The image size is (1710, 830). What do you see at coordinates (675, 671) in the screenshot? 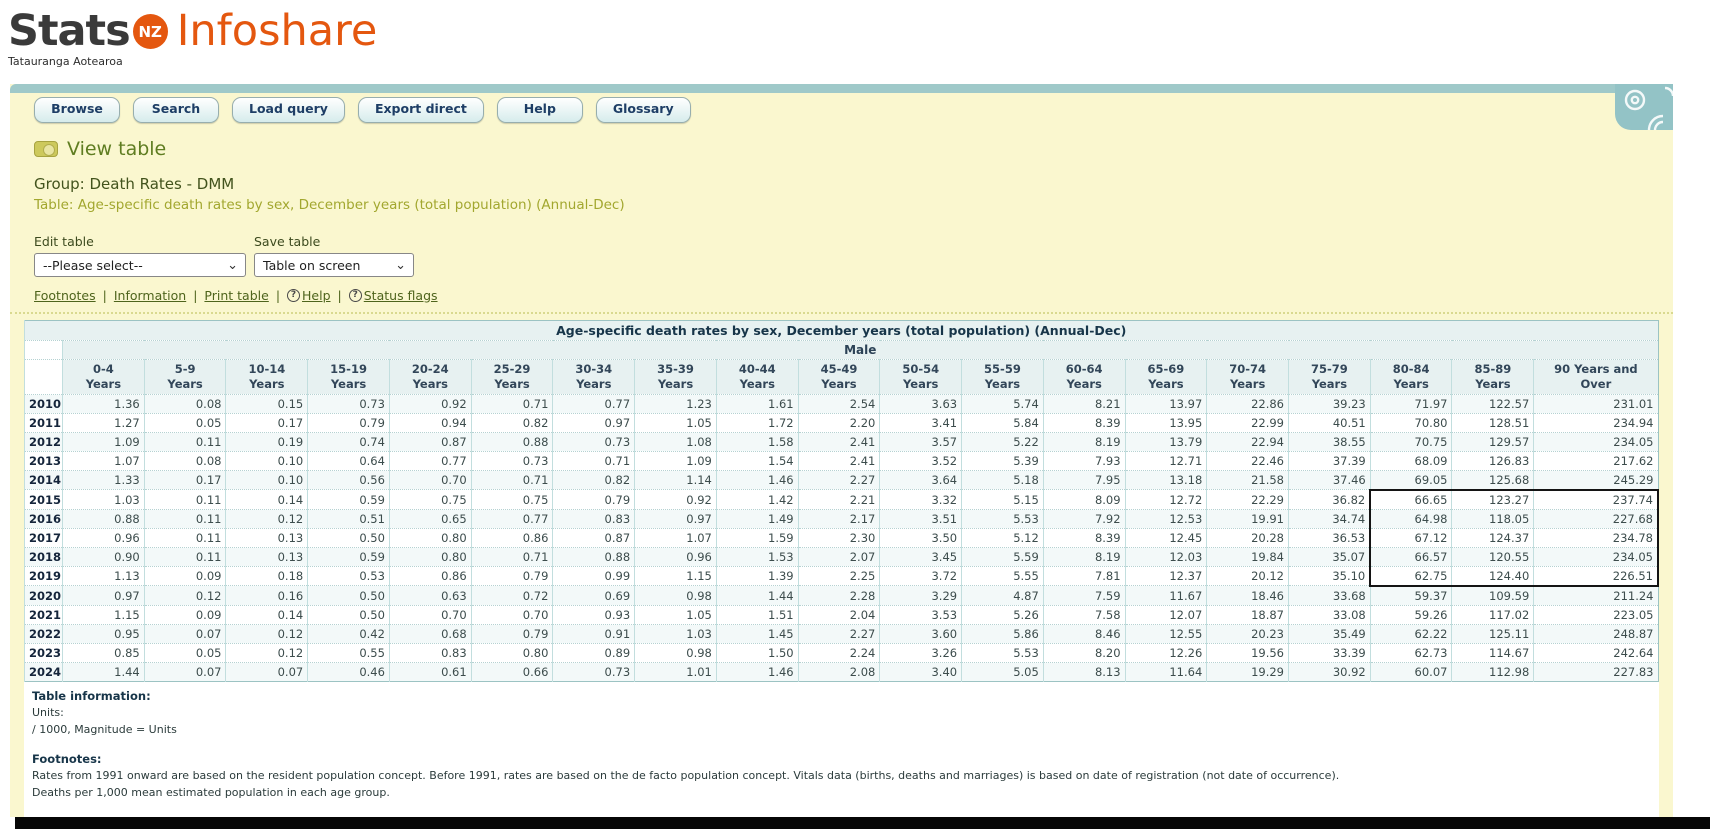
I see `value-cell: 1.01` at bounding box center [675, 671].